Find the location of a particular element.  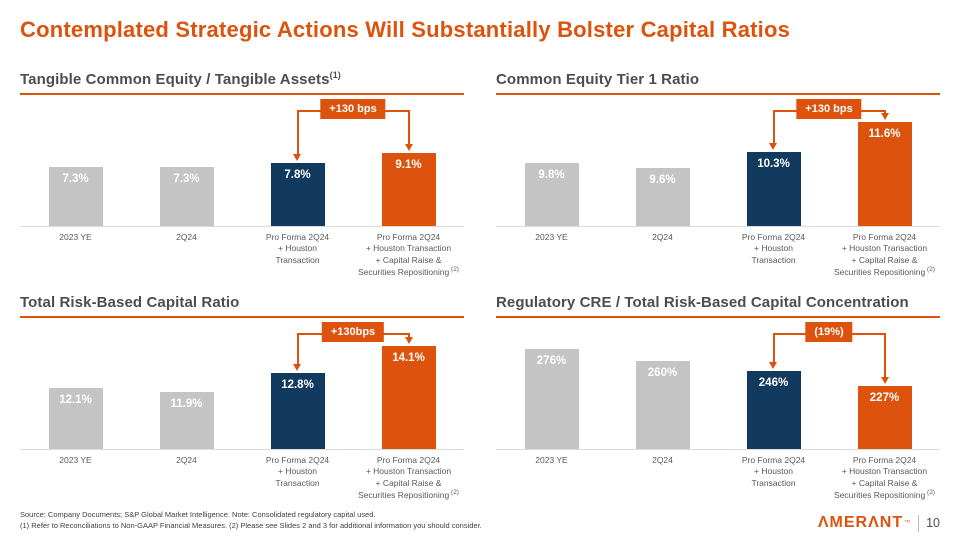

bar-slot: 10.3% is located at coordinates (773, 188).